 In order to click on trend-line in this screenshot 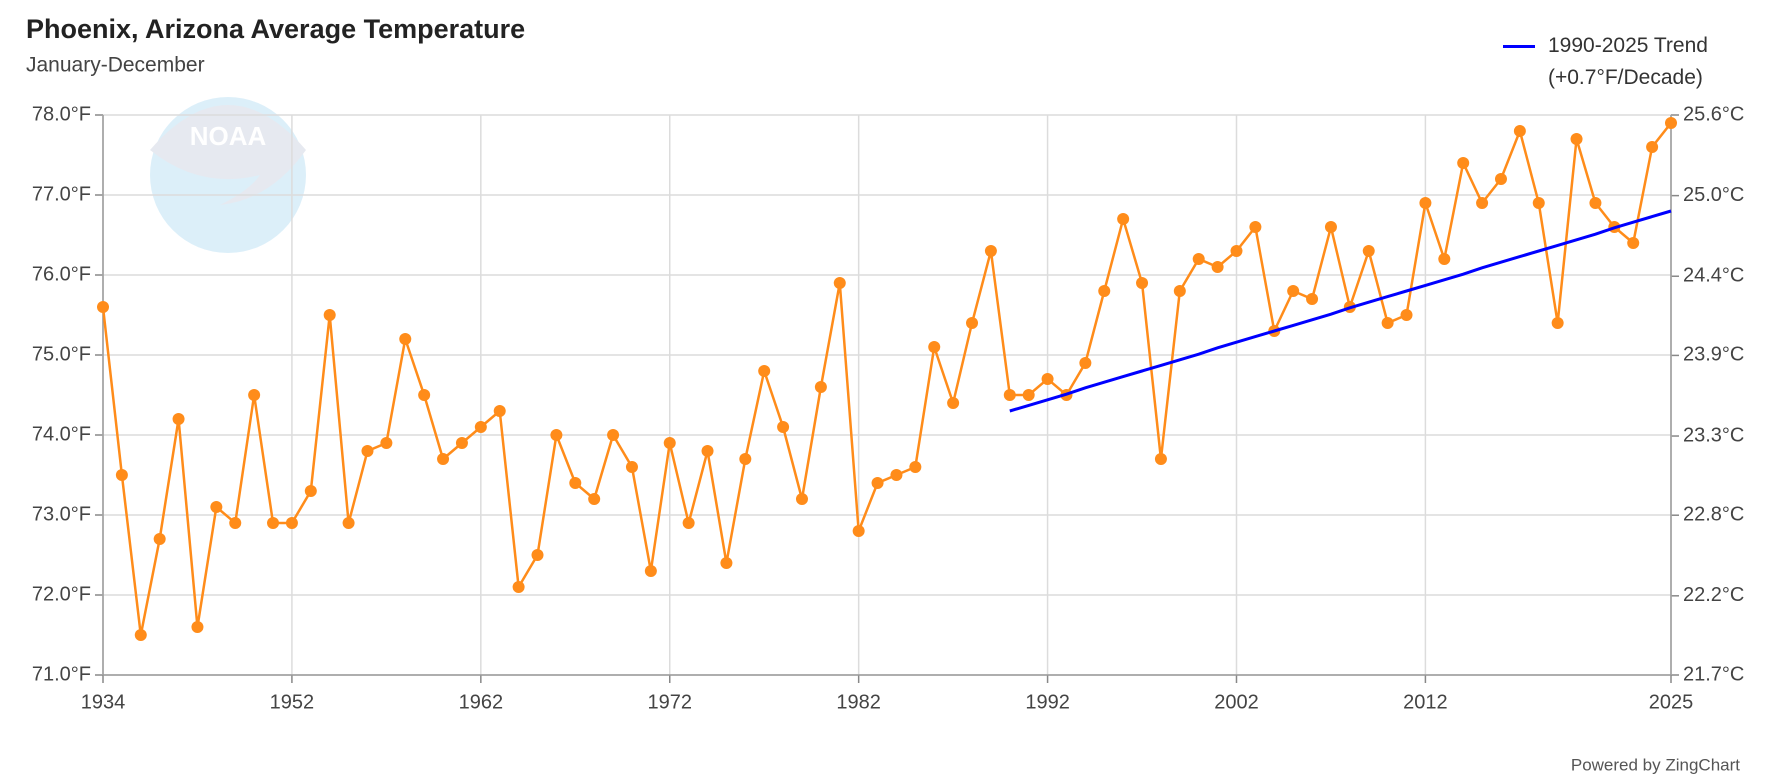, I will do `click(1340, 311)`.